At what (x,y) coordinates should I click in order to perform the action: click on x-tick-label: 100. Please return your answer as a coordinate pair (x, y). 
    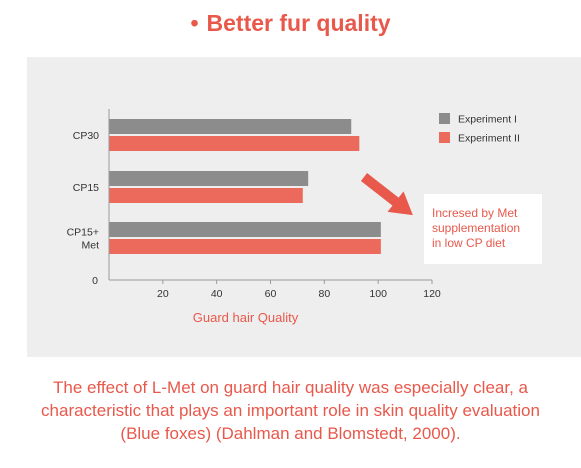
    Looking at the image, I should click on (378, 294).